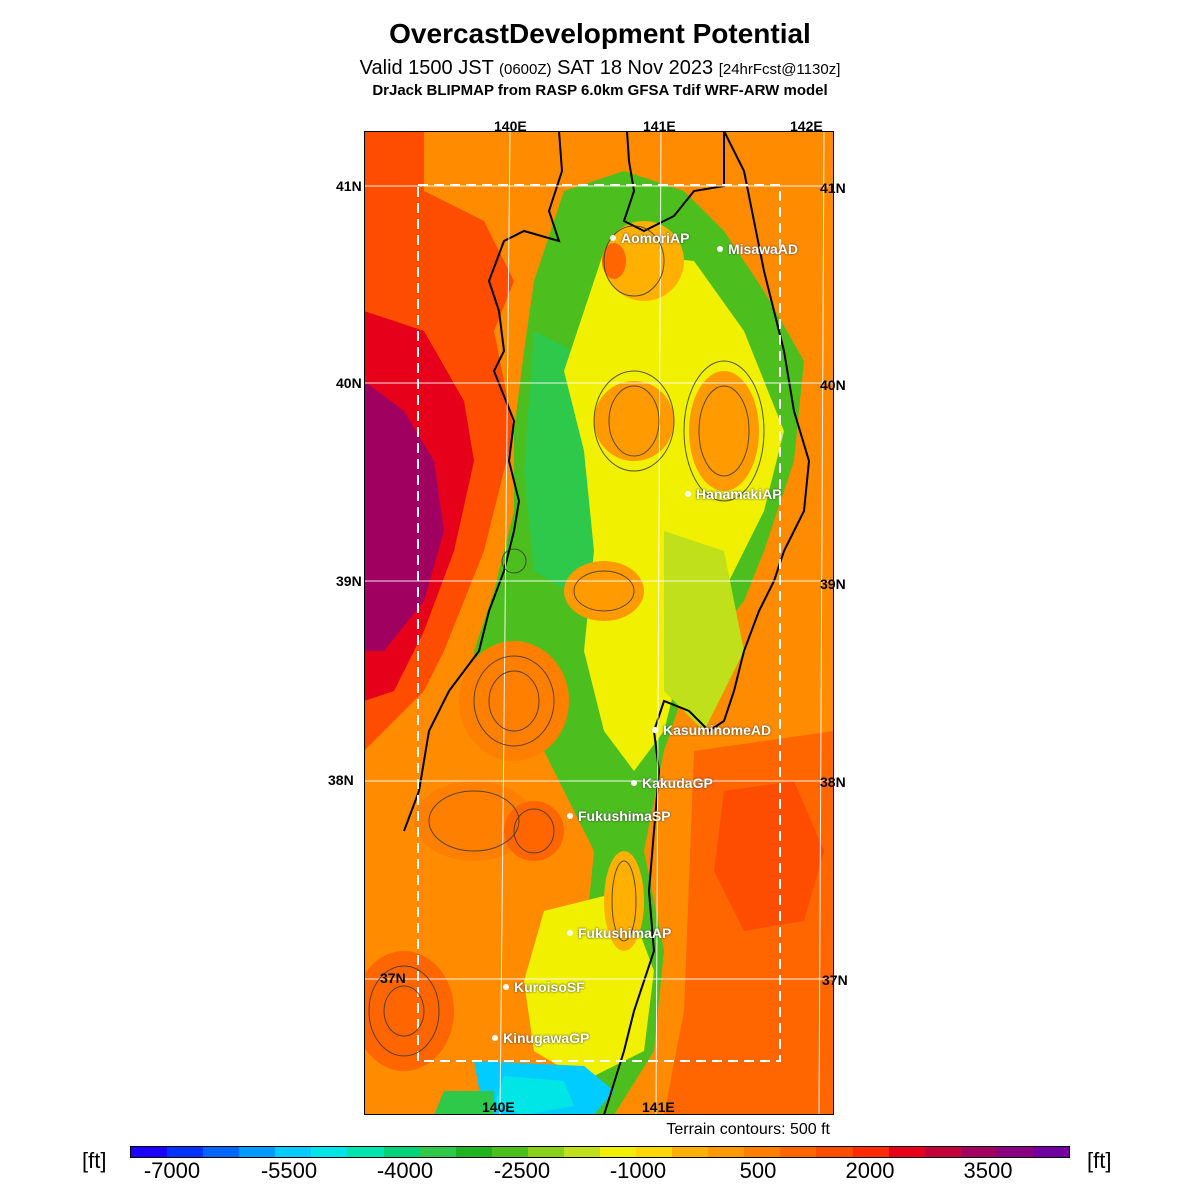 This screenshot has height=1200, width=1200. I want to click on station-dot-kakuda, so click(634, 783).